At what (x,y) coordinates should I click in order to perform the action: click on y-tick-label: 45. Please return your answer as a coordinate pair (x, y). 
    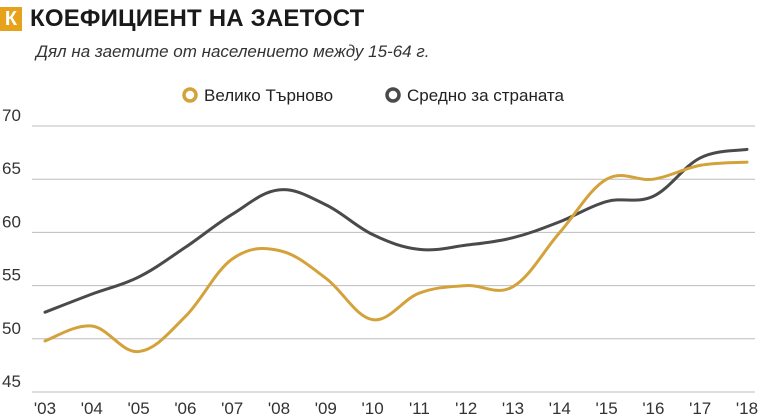
    Looking at the image, I should click on (11, 381).